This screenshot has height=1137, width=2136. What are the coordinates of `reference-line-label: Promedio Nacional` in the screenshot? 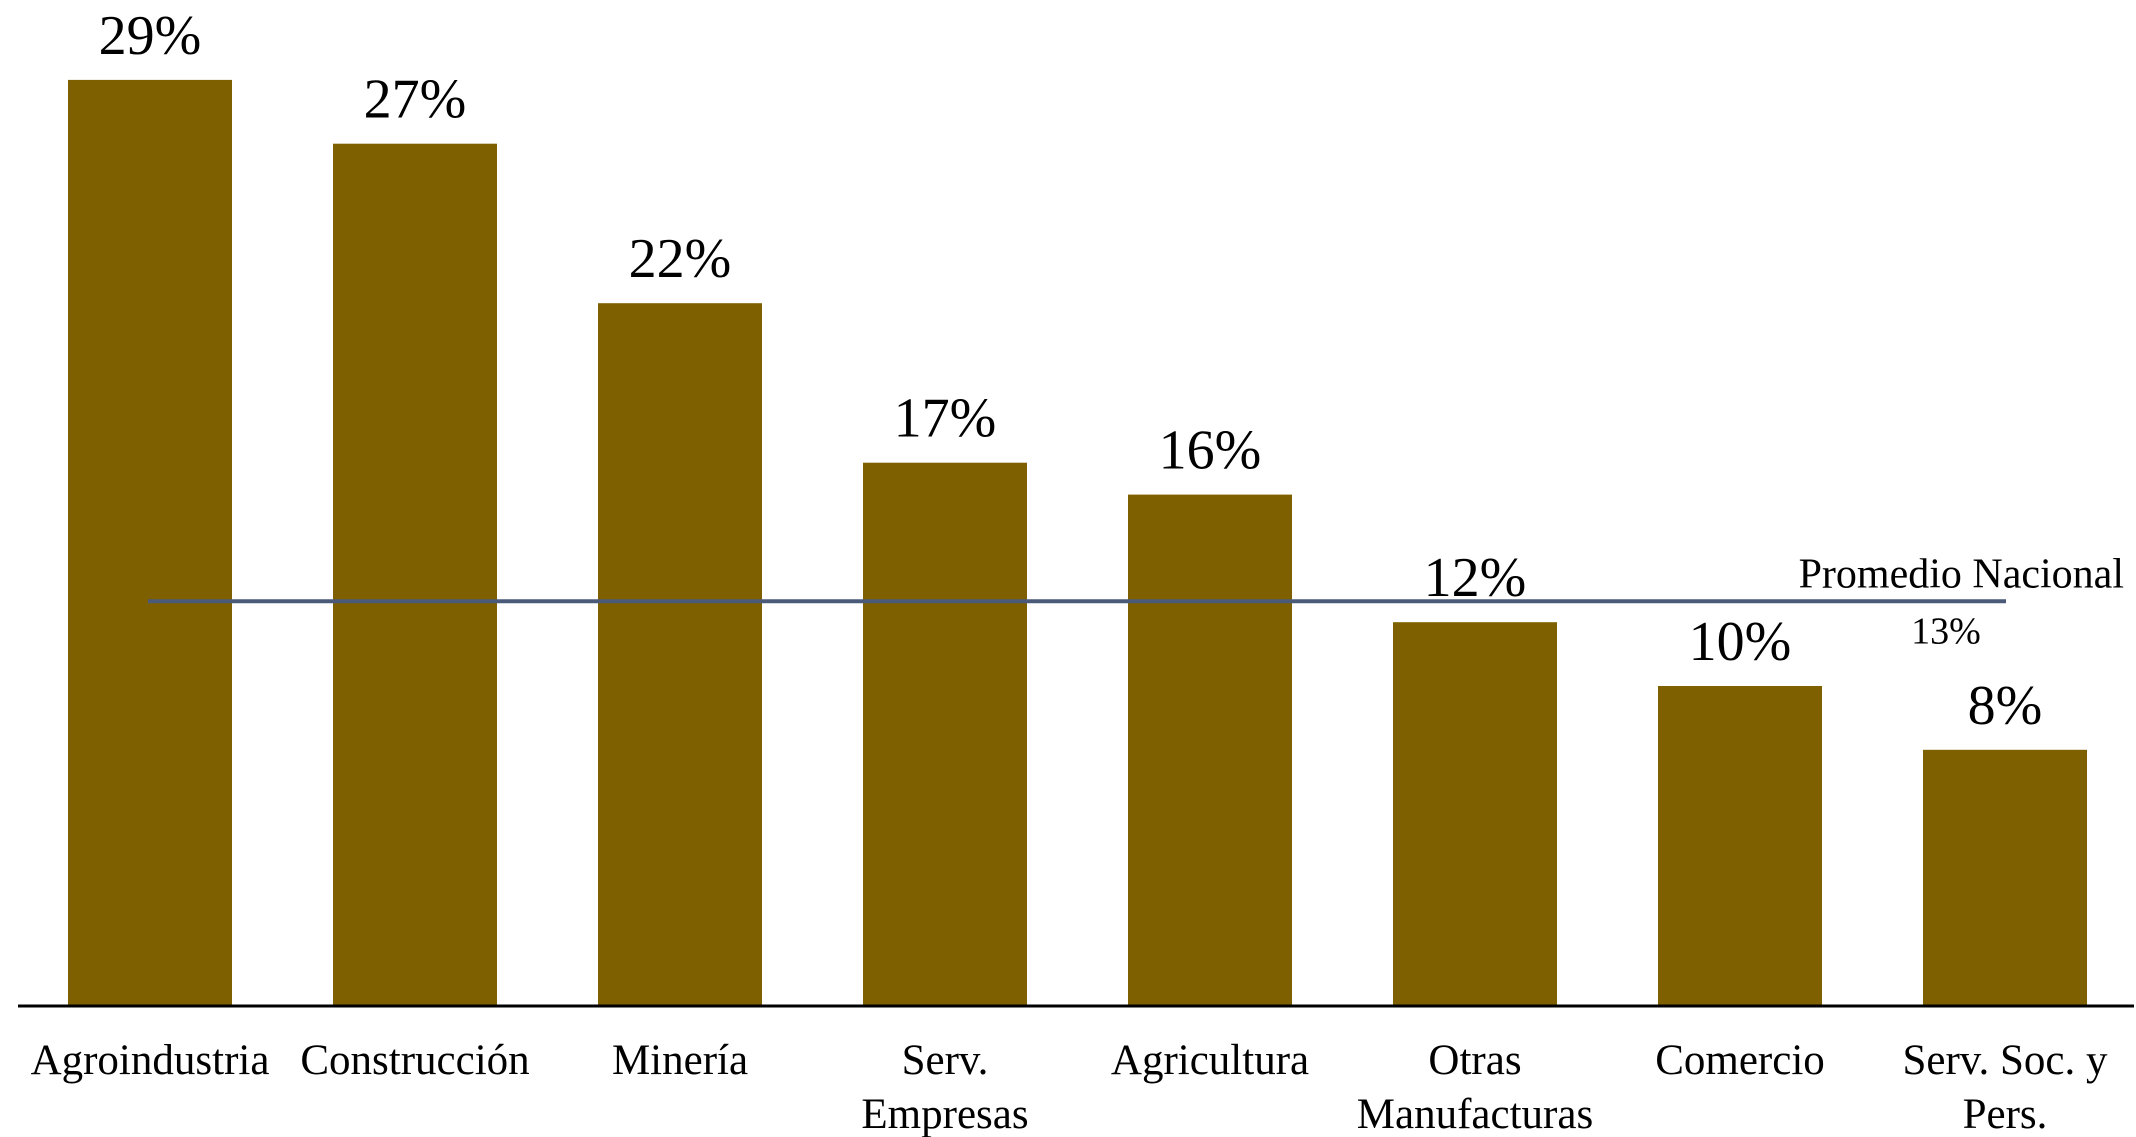 It's located at (1961, 574).